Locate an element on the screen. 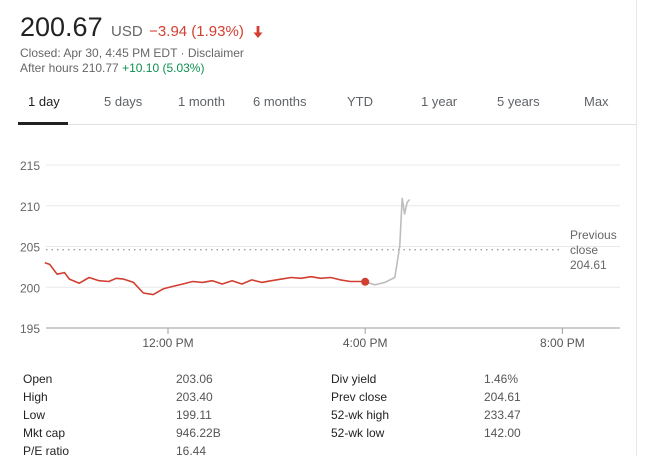 This screenshot has height=458, width=646. tab-1-month: 1 month is located at coordinates (201, 101).